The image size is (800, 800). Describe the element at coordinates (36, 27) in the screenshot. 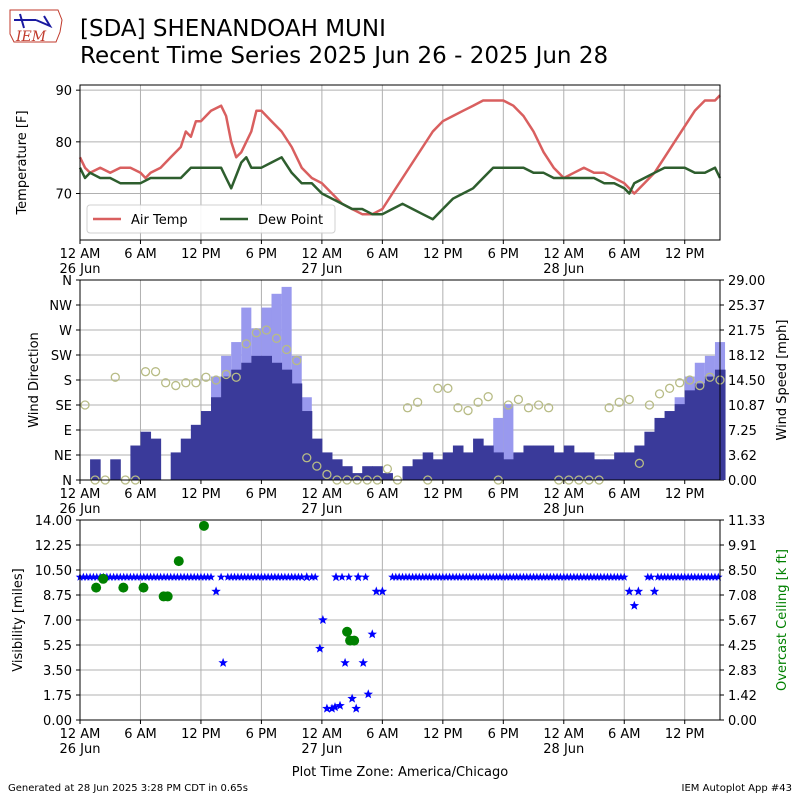

I see `iem-logo: IEM` at that location.